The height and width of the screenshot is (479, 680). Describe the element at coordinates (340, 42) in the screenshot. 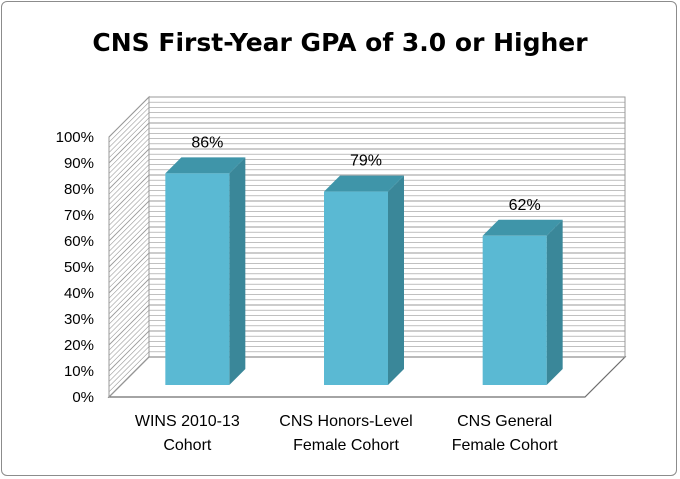

I see `chart-title: CNS First-Year GPA of 3.0 or Higher` at that location.